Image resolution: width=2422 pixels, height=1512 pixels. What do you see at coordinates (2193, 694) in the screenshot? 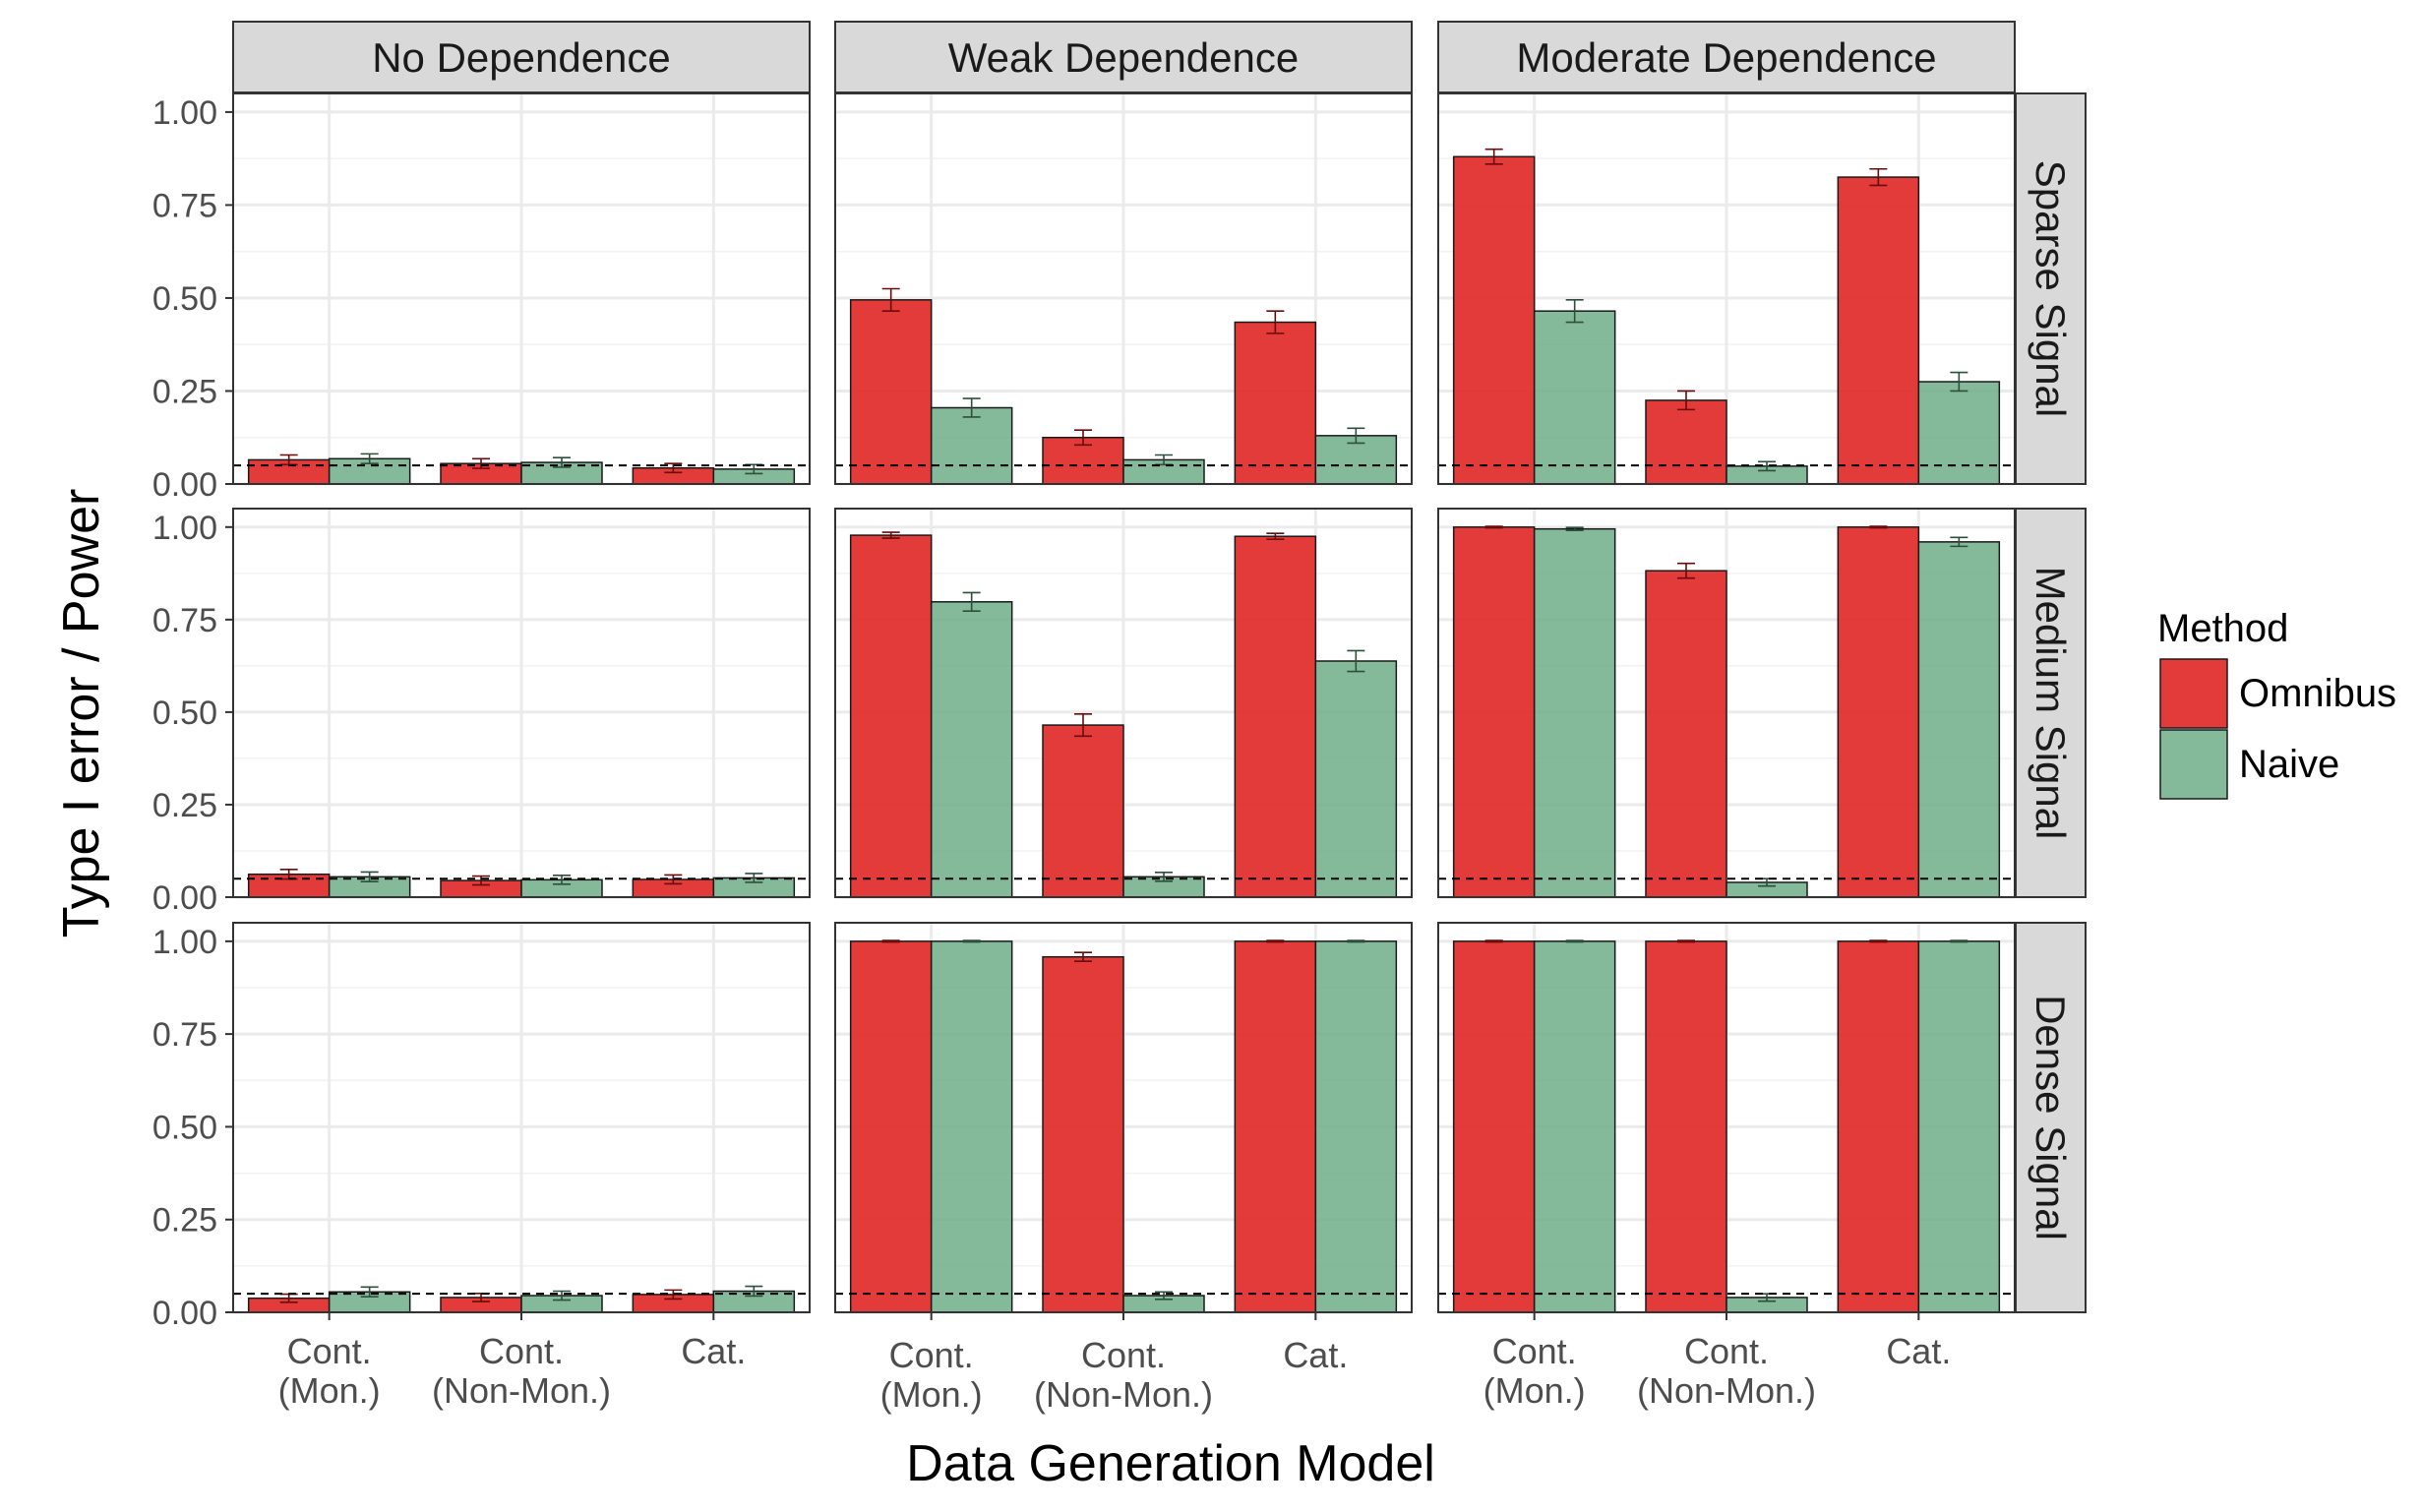
I see `legend-swatch-omnibus` at bounding box center [2193, 694].